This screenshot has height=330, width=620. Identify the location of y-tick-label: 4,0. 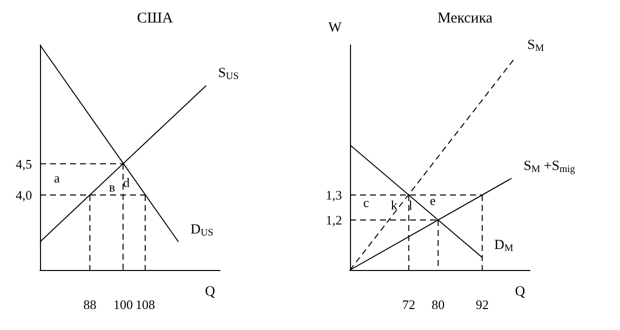
(24, 195).